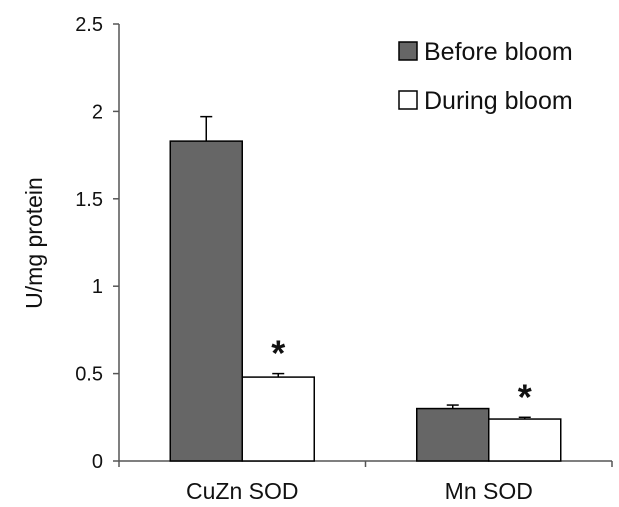 The height and width of the screenshot is (507, 619). Describe the element at coordinates (486, 76) in the screenshot. I see `legend: Before bloom During bloom` at that location.